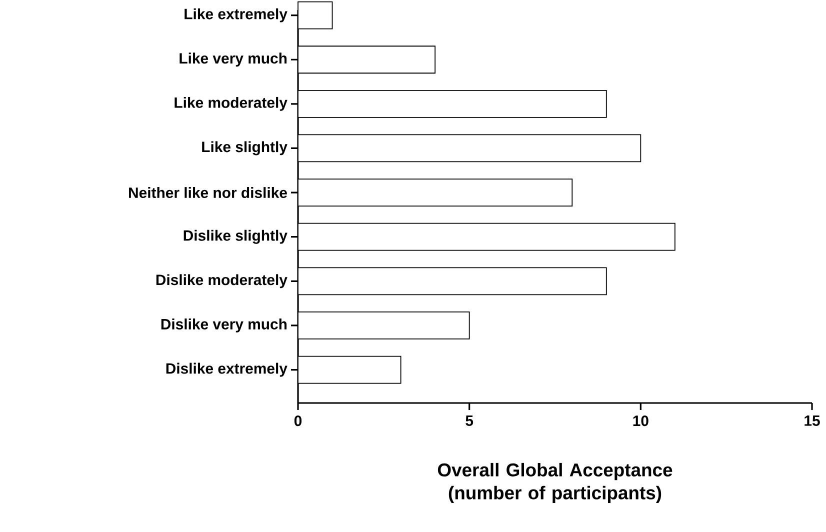  I want to click on y-tick-label: Dislike moderately, so click(222, 281).